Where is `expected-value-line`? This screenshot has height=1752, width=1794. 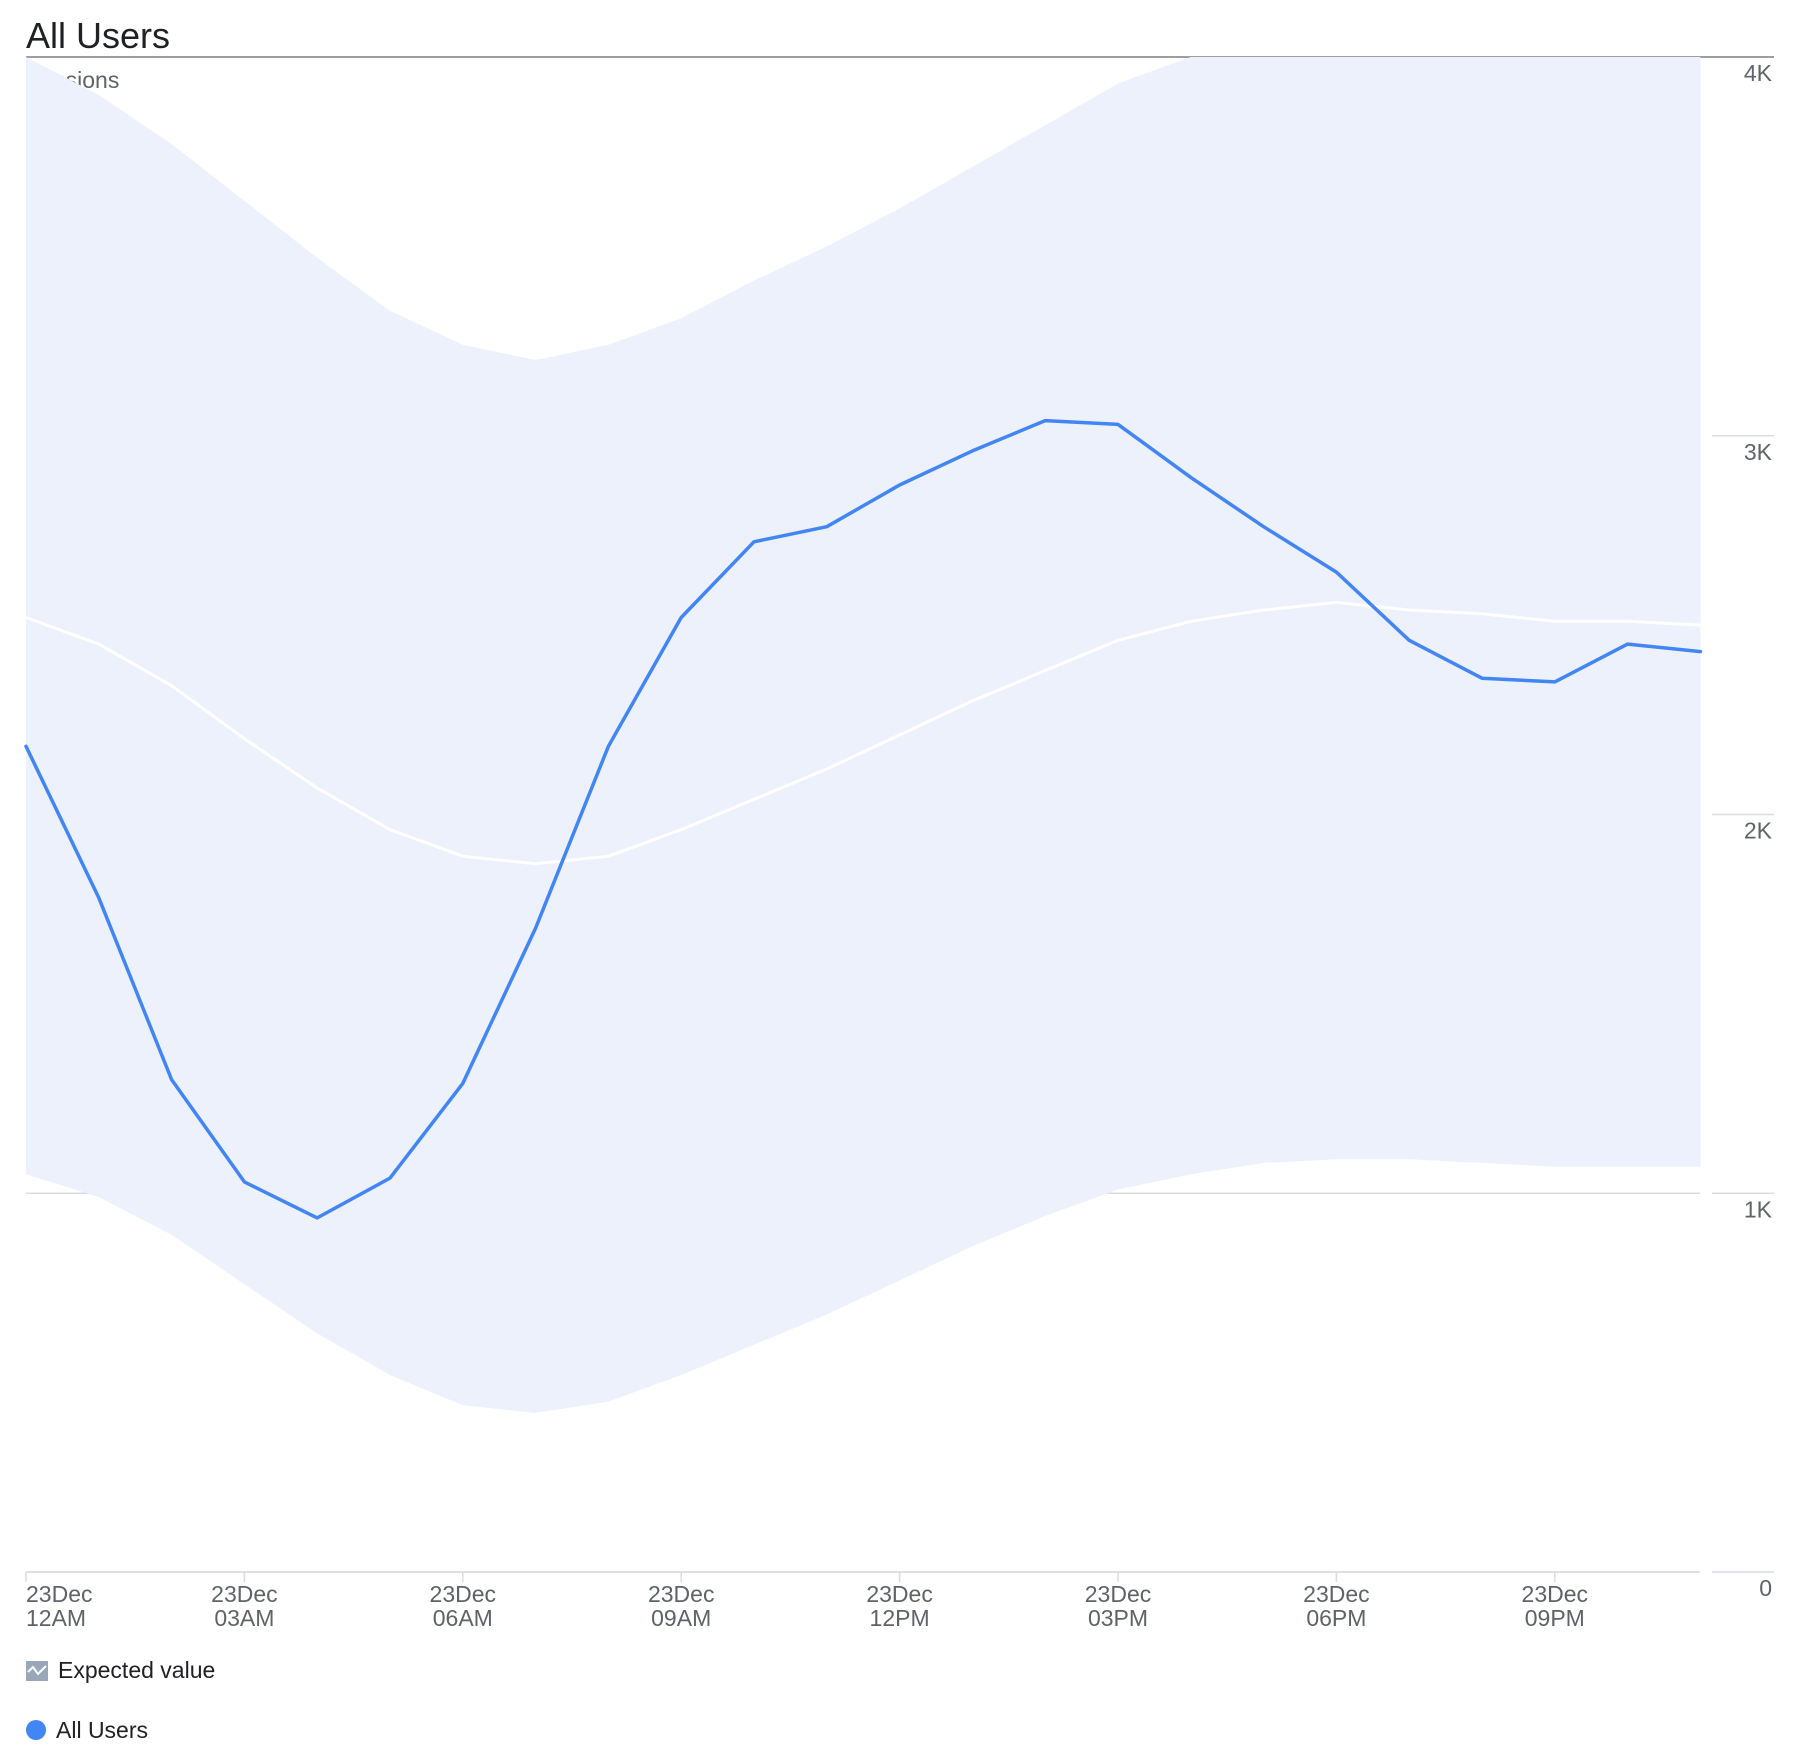
expected-value-line is located at coordinates (863, 733).